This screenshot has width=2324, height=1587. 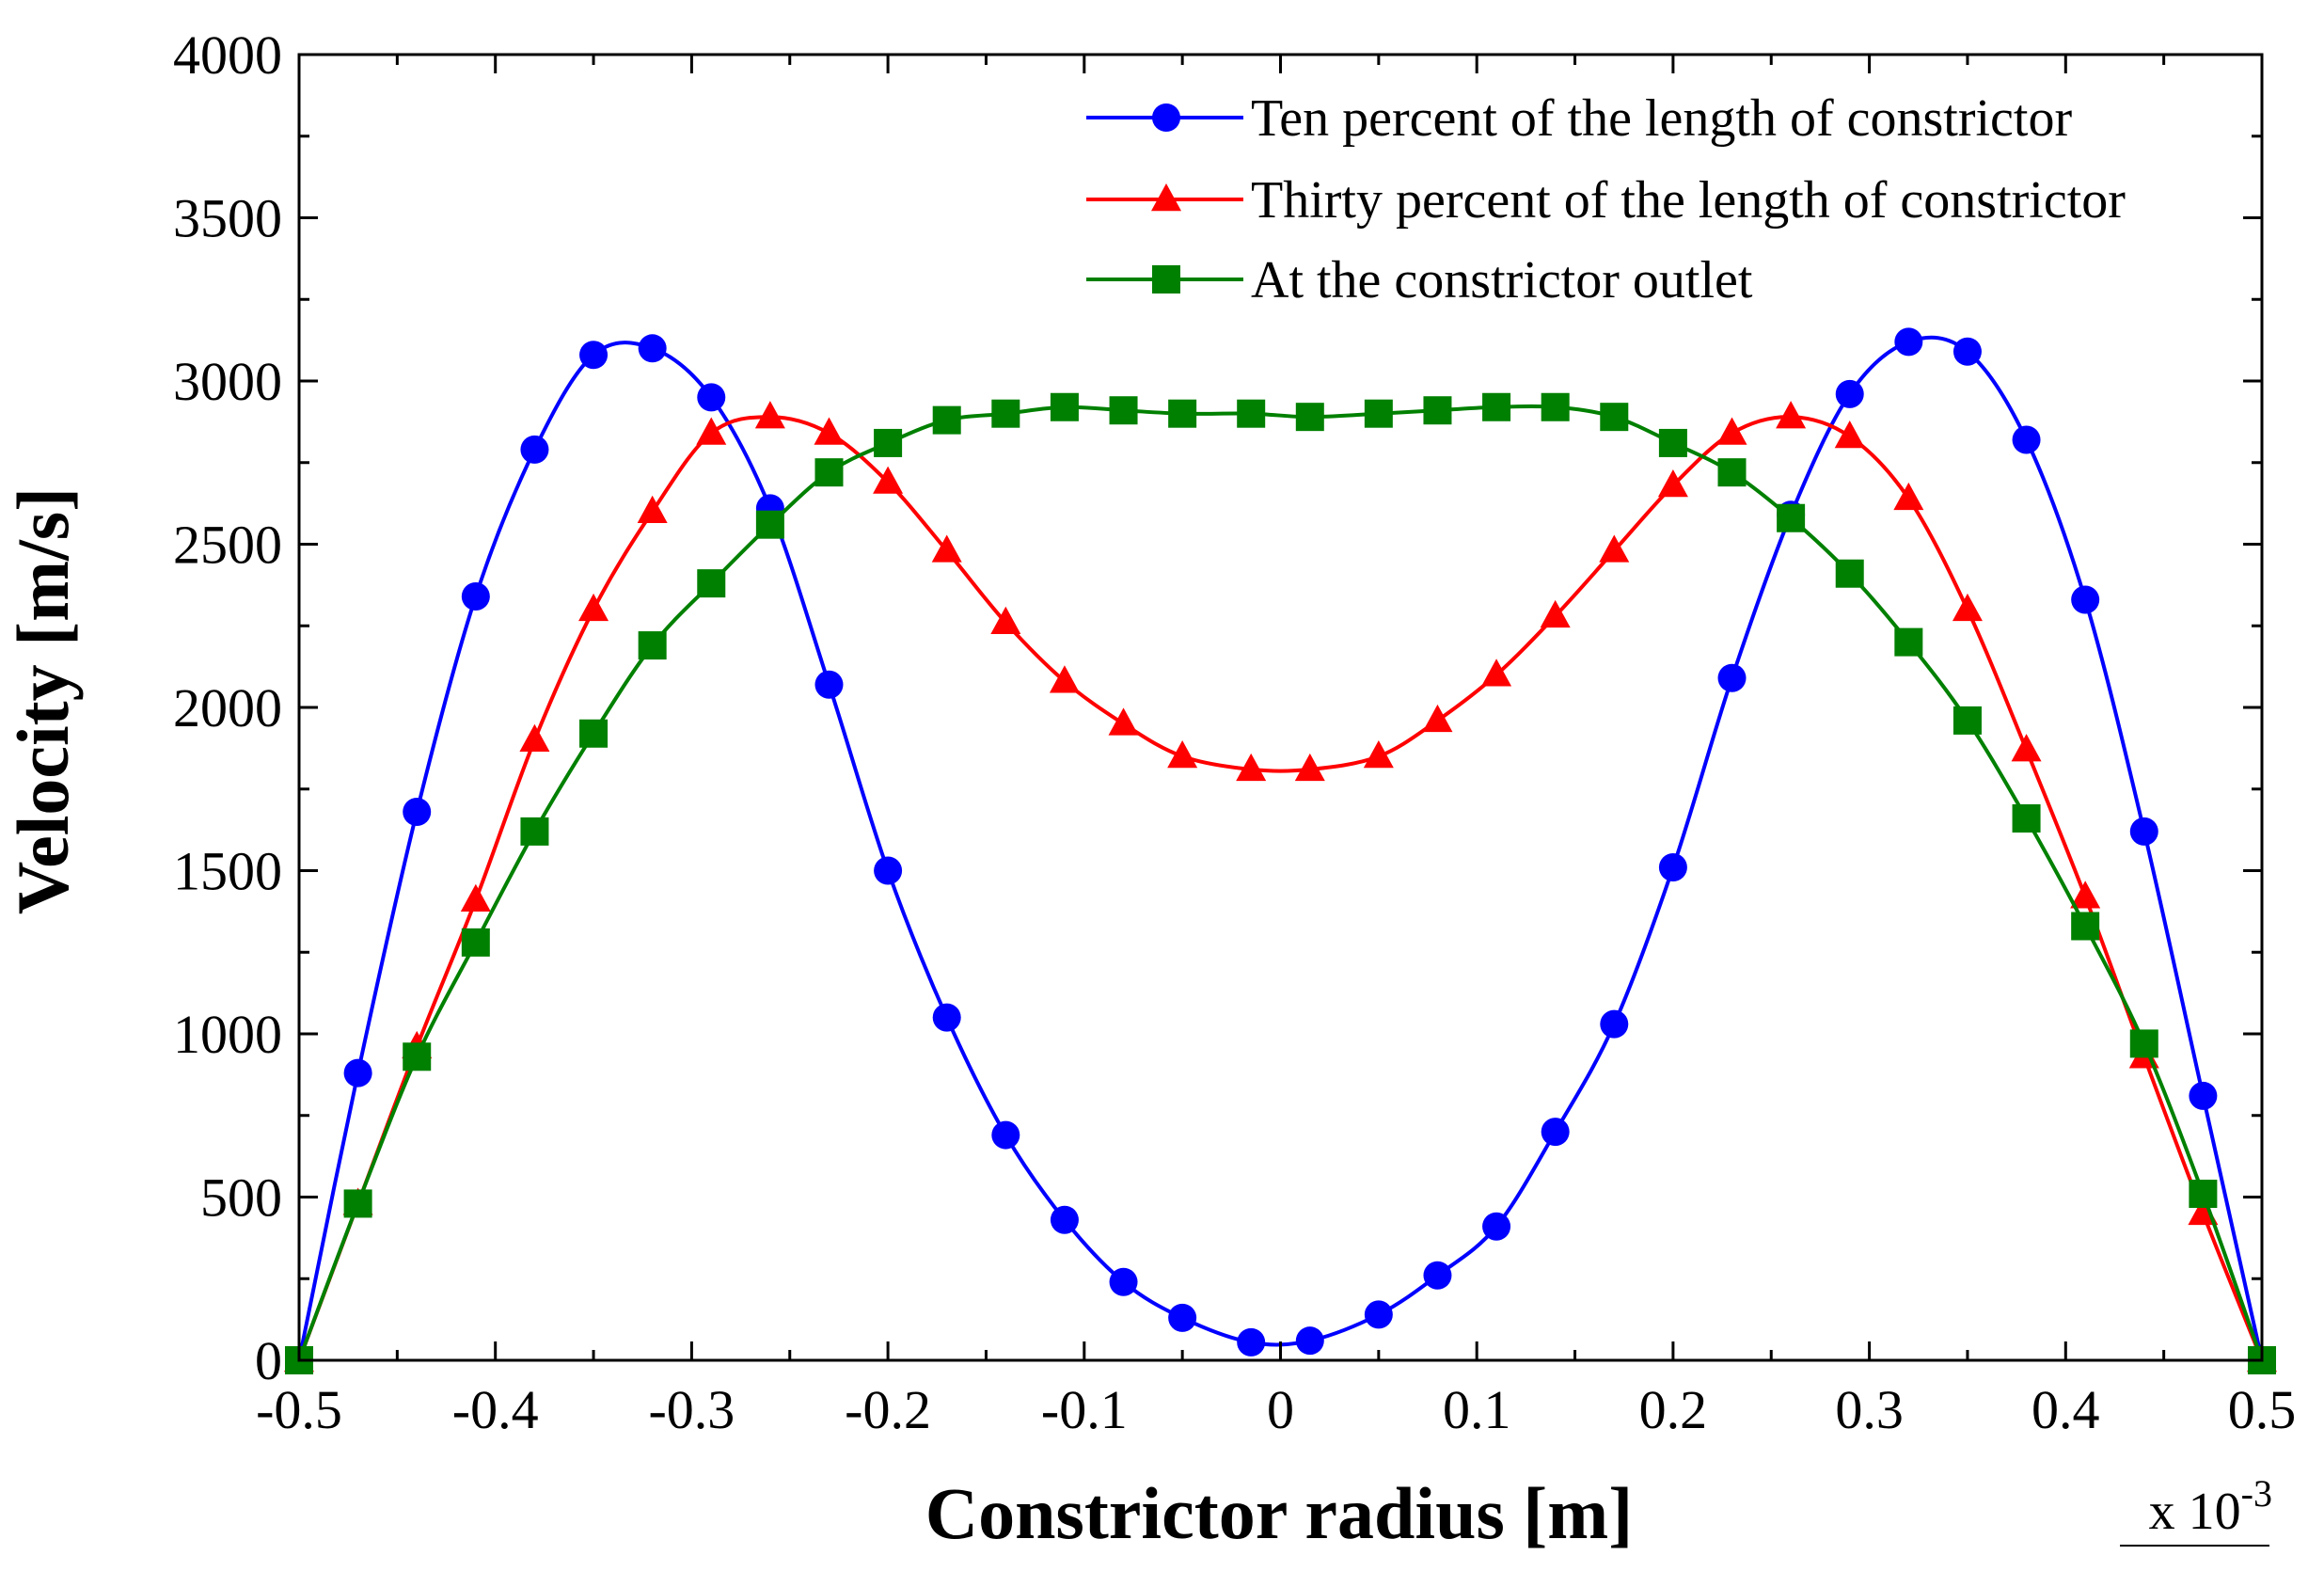 What do you see at coordinates (2262, 1409) in the screenshot?
I see `x-tick-label: 0.5` at bounding box center [2262, 1409].